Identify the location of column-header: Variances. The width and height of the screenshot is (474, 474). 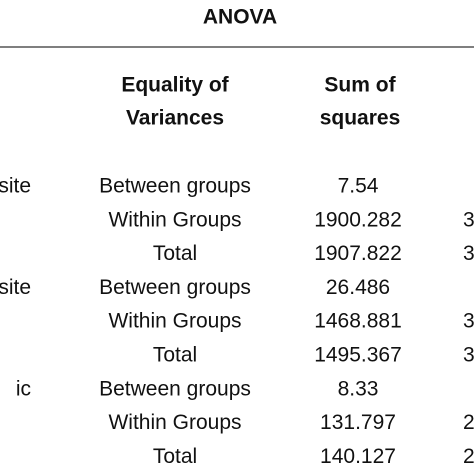
(175, 118).